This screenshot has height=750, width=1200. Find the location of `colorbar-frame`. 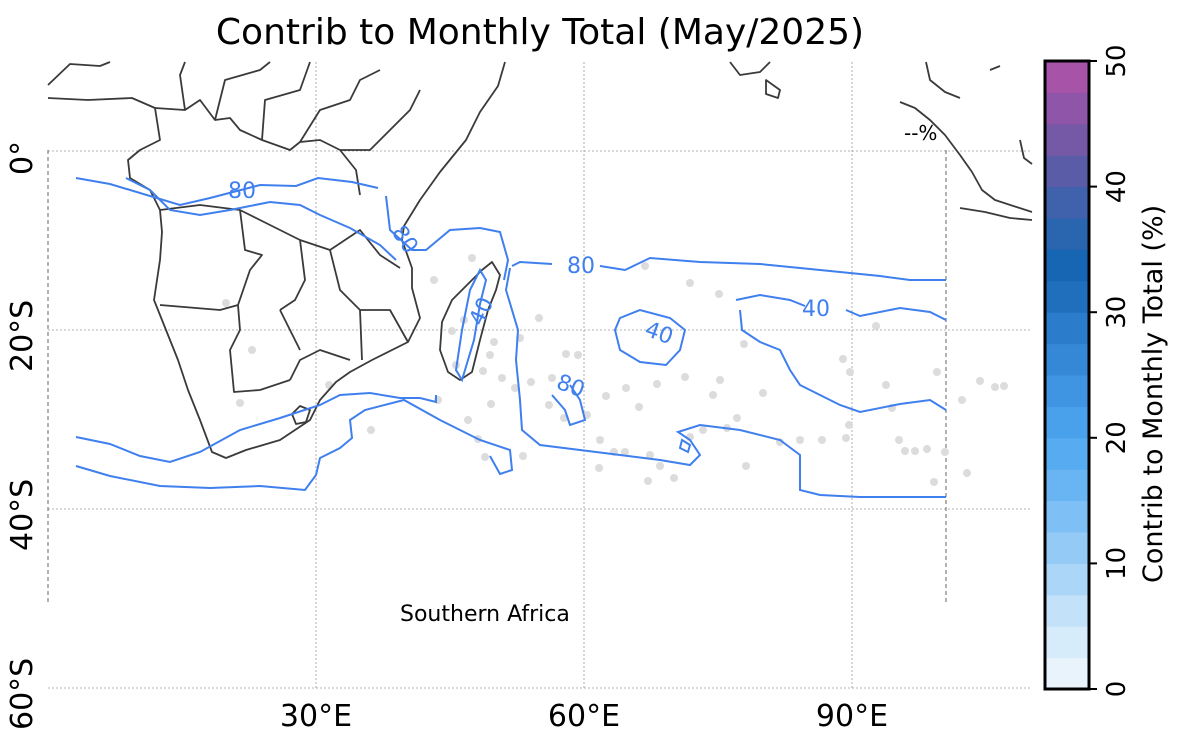

colorbar-frame is located at coordinates (1067, 375).